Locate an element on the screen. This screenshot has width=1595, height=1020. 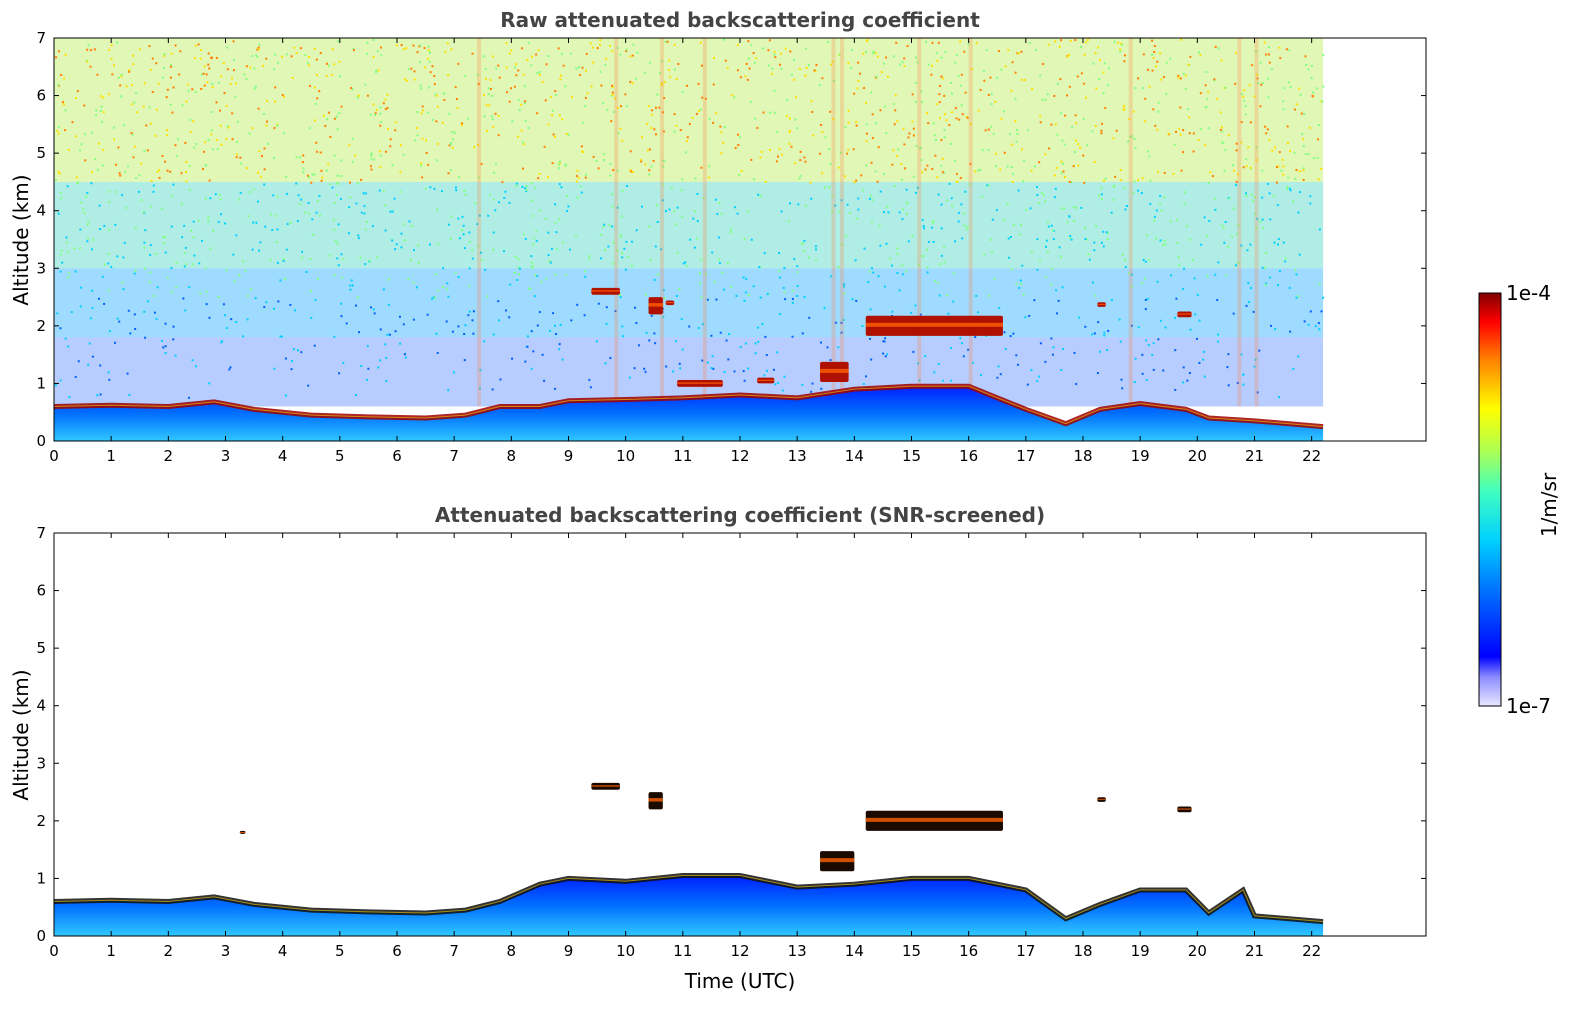
boundary-layer-edge is located at coordinates (688, 899).